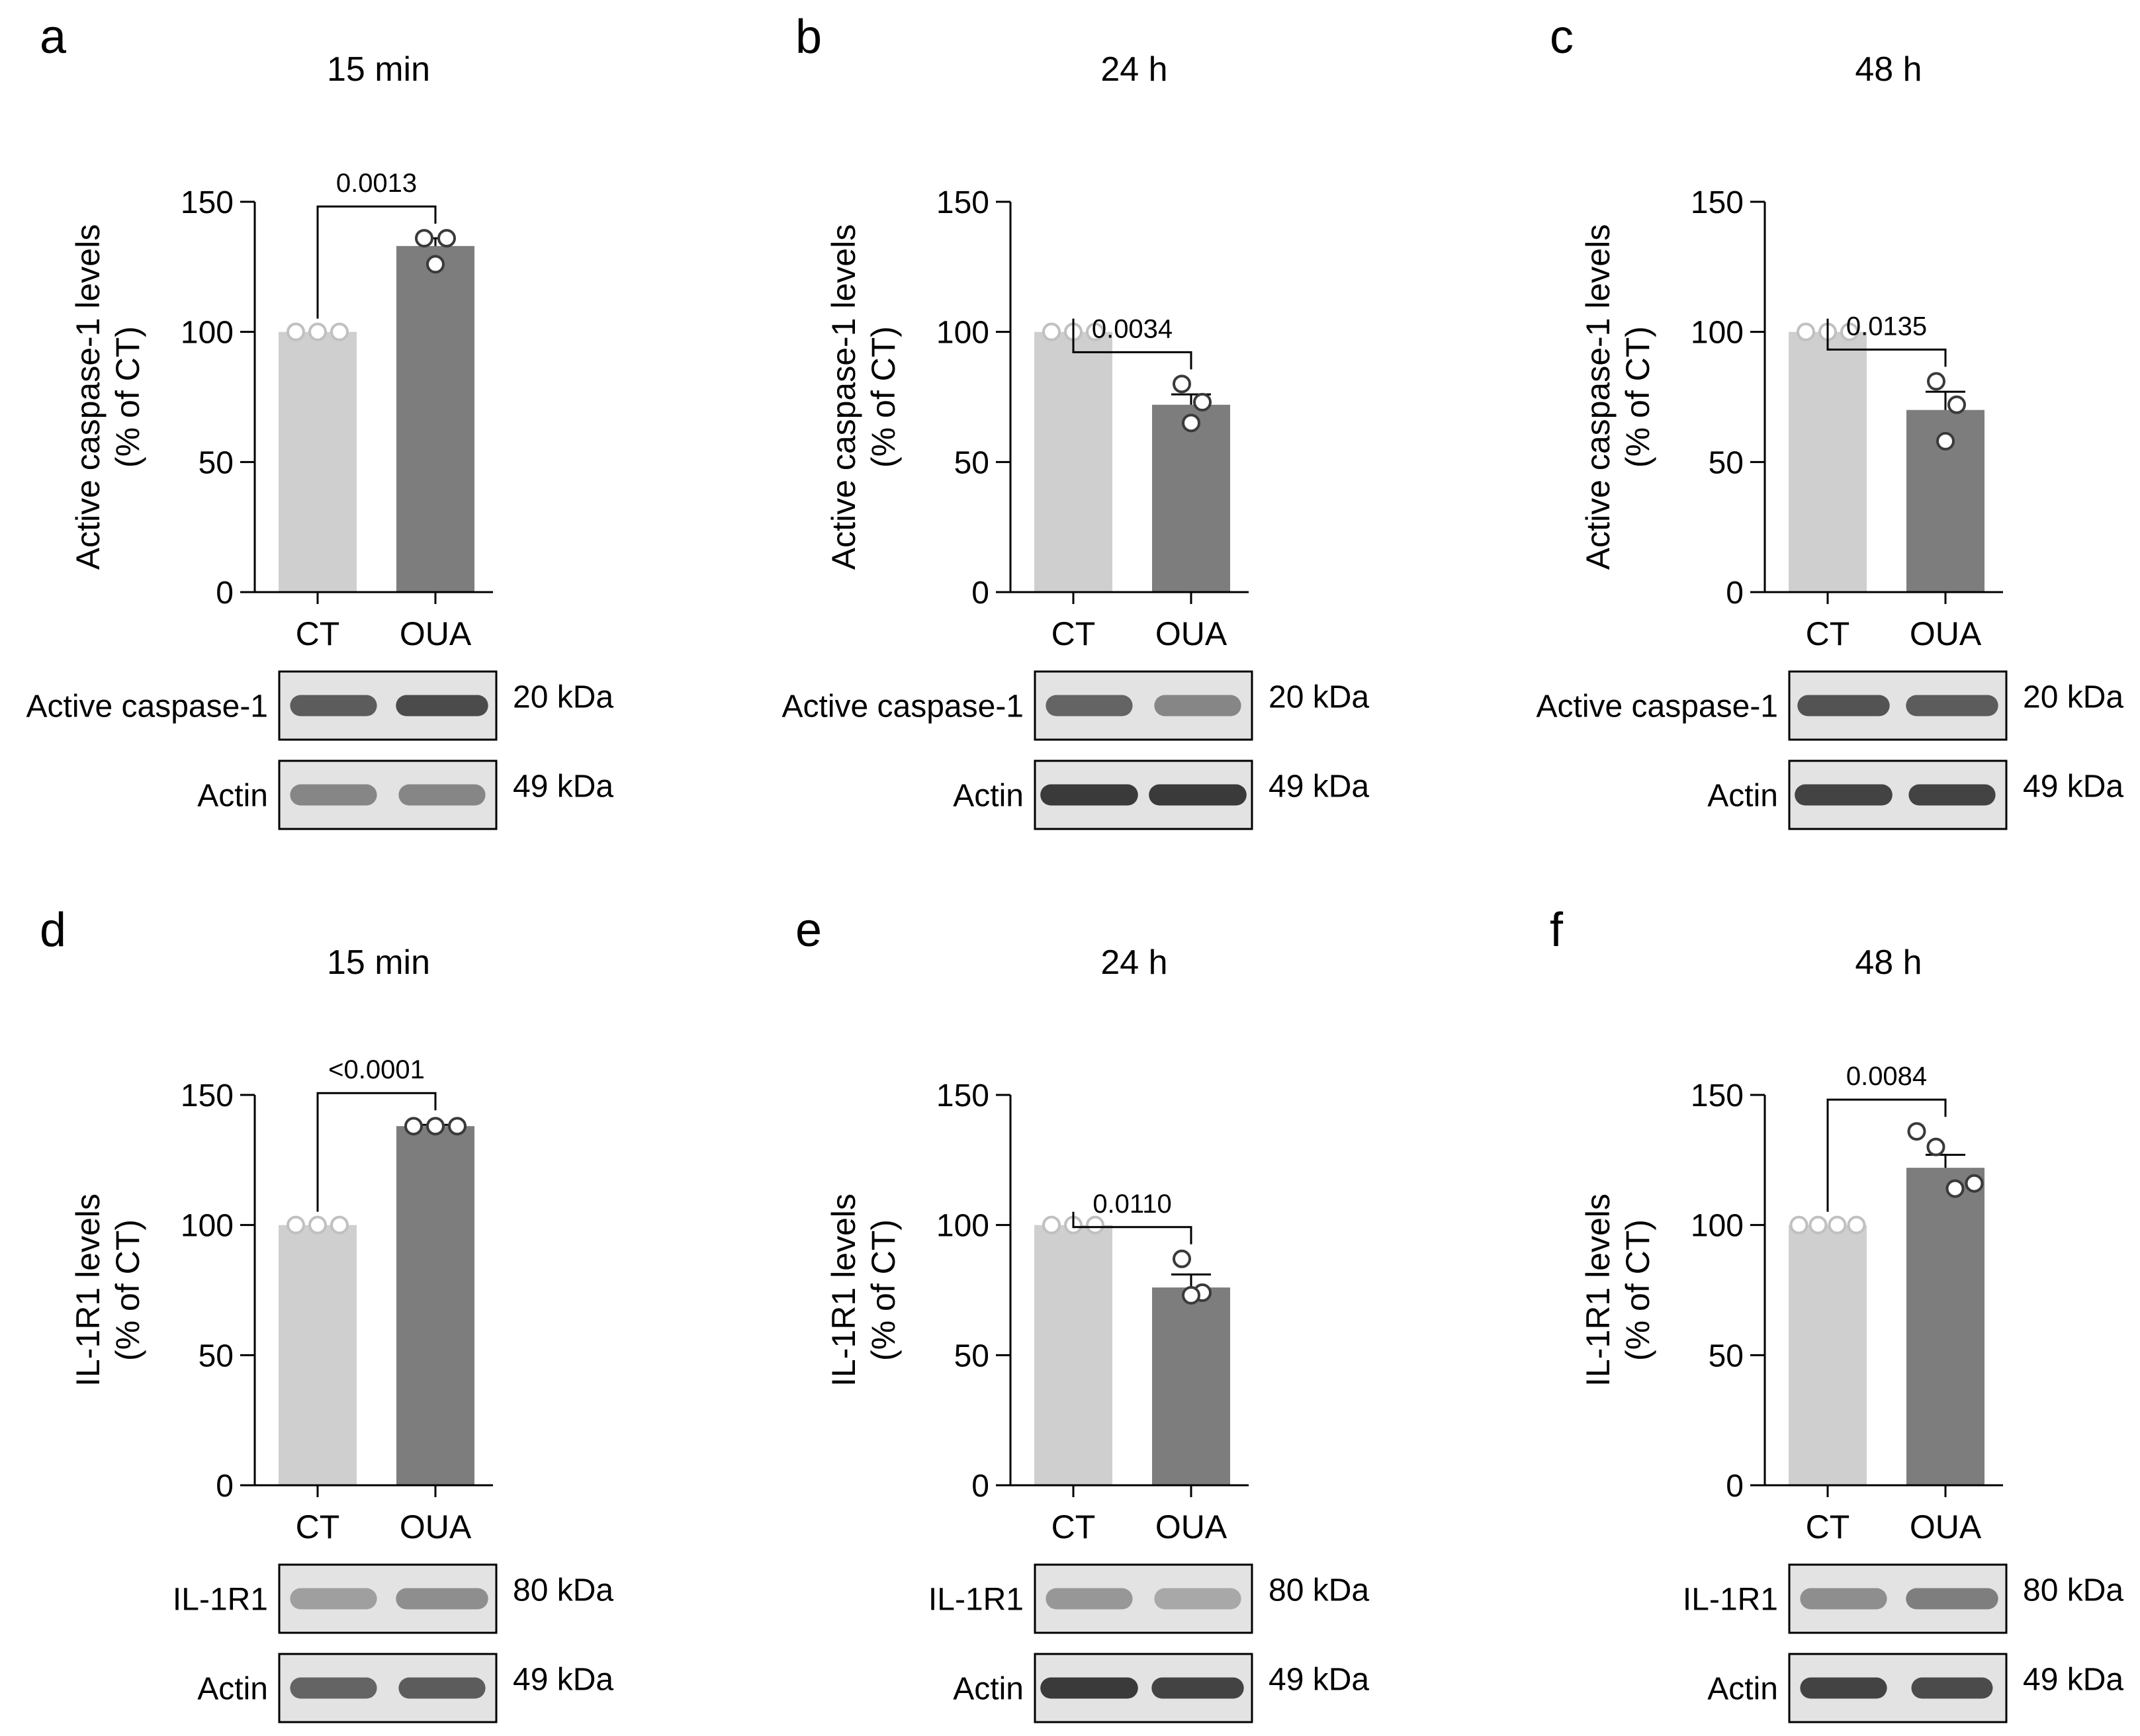 The height and width of the screenshot is (1736, 2140). I want to click on blot-size: 80 kDa, so click(1319, 1590).